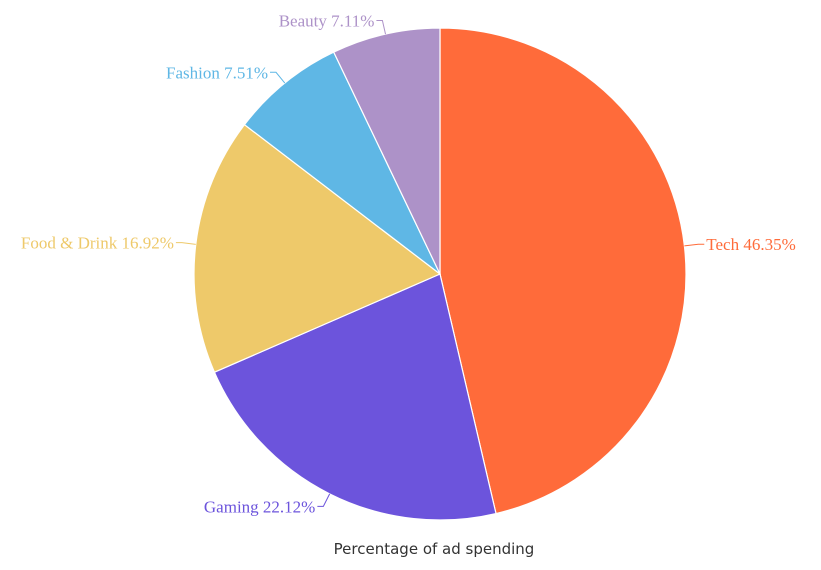 The image size is (821, 570). I want to click on pie-label-tech: Tech 46.35%, so click(750, 244).